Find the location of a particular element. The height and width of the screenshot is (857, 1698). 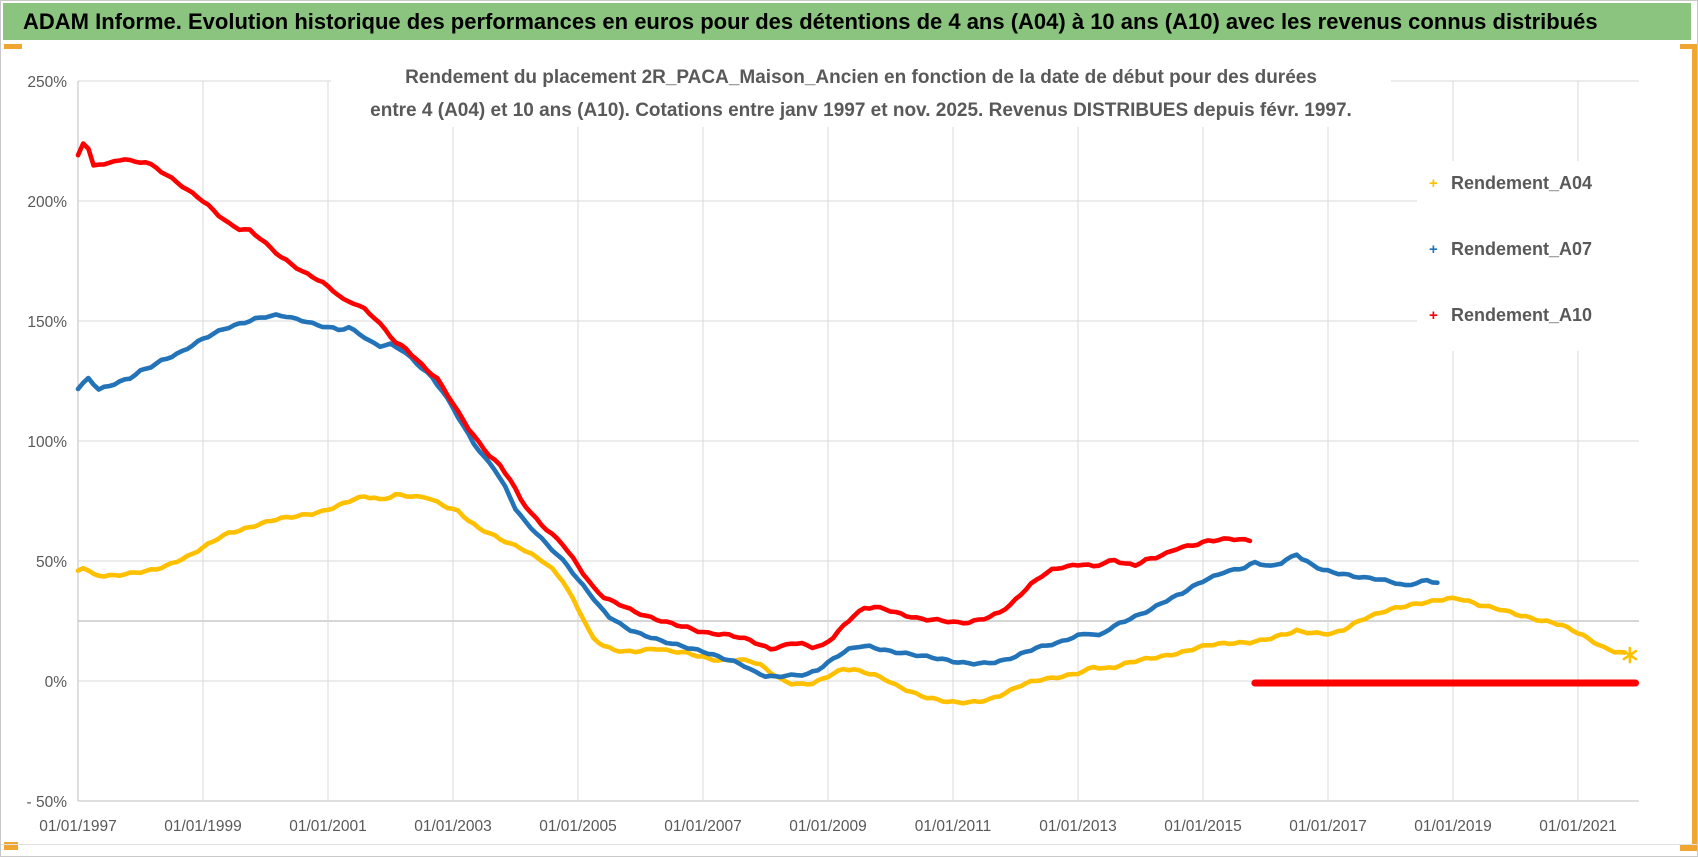

x-axis-tick-label: 01/01/2019 is located at coordinates (1453, 826).